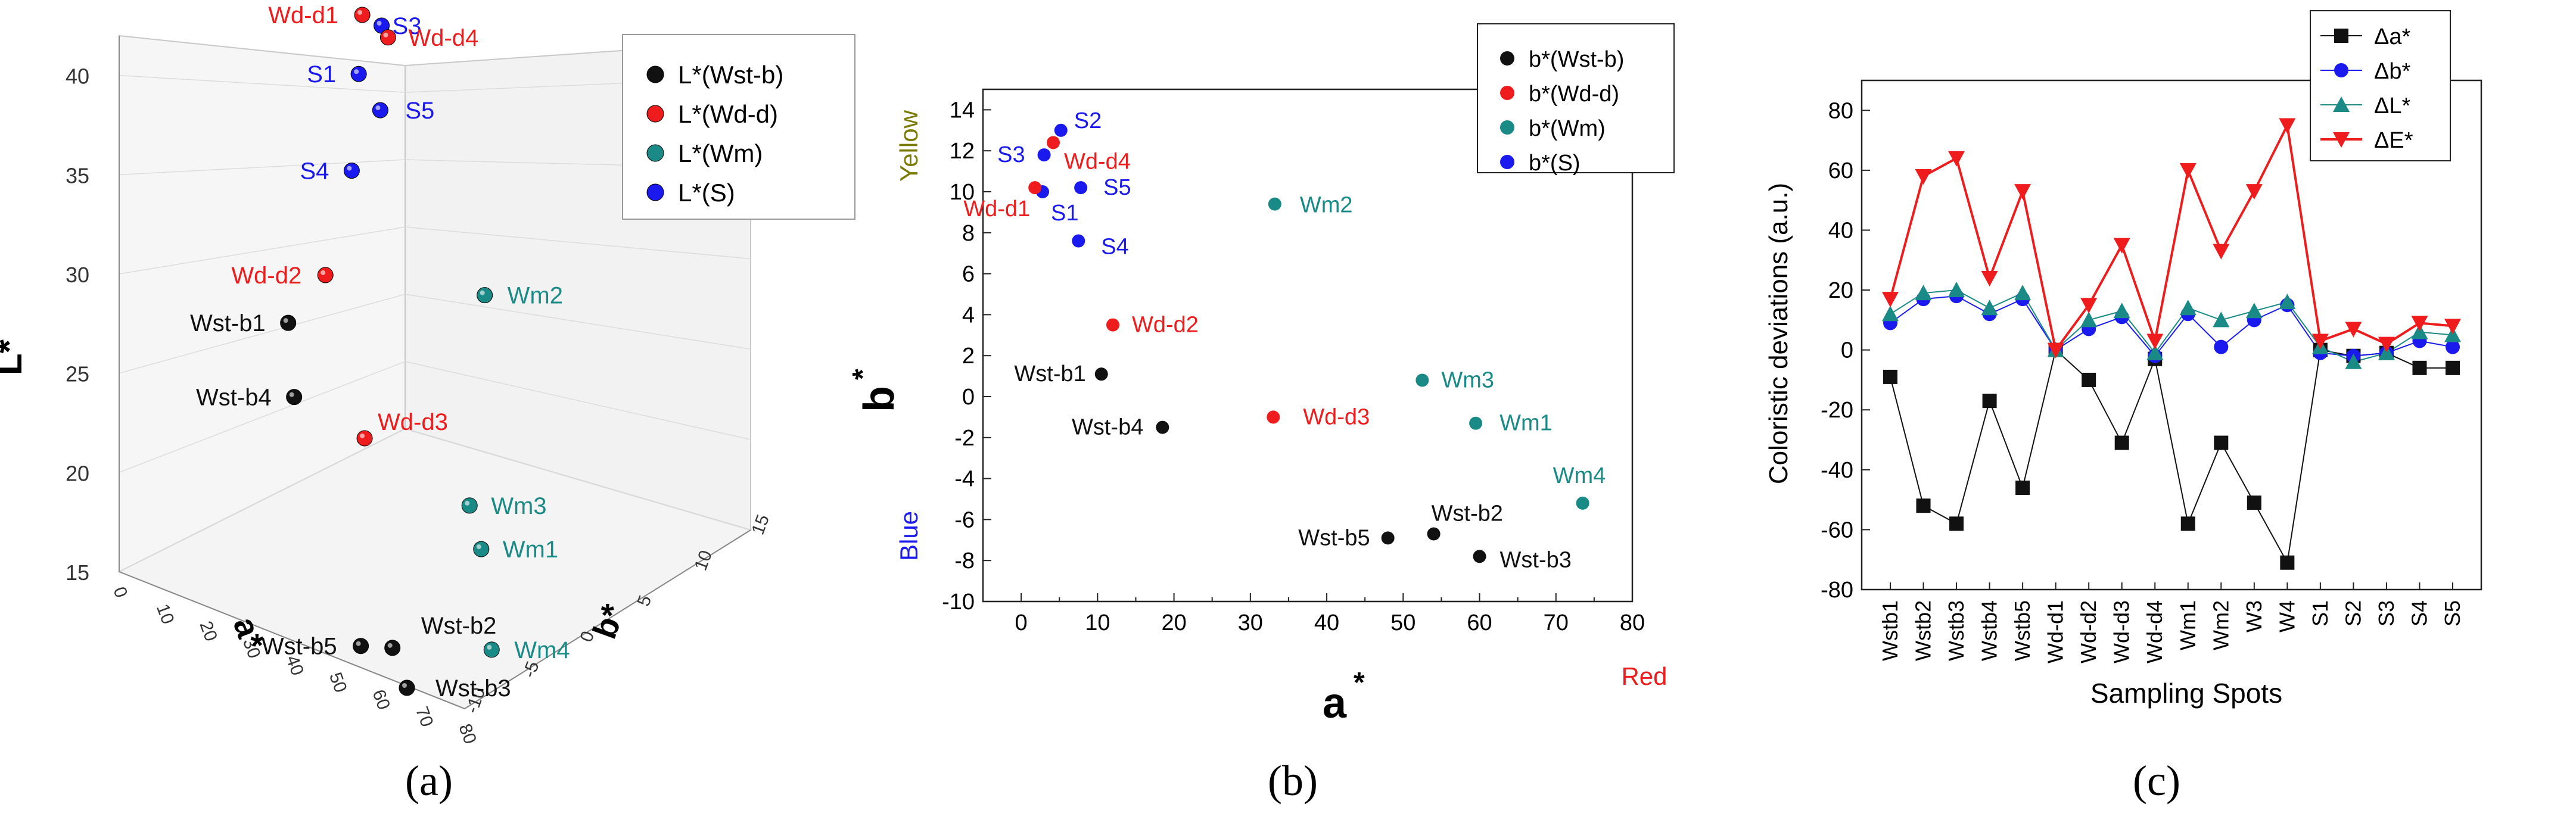 Image resolution: width=2576 pixels, height=826 pixels. I want to click on x-tick-label: Wstb3, so click(1956, 631).